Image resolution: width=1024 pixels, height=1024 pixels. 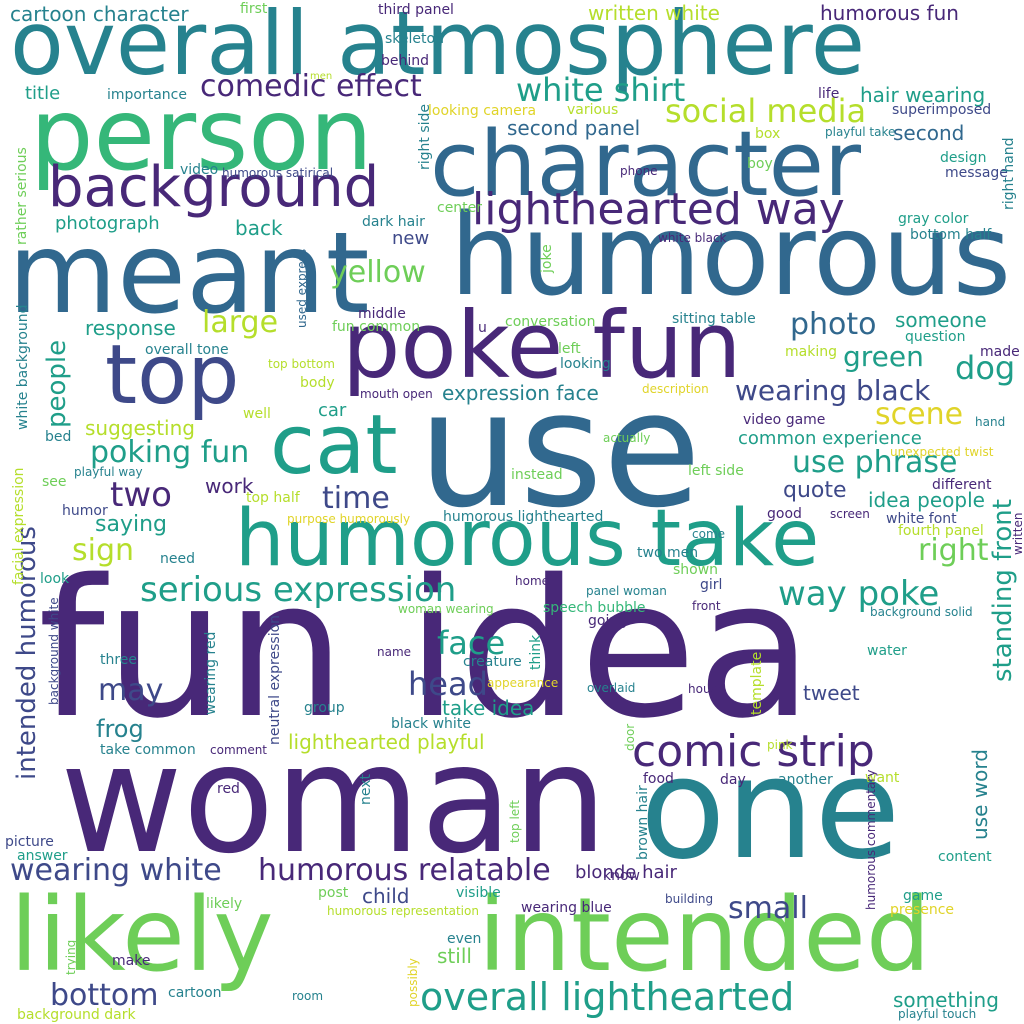 What do you see at coordinates (942, 452) in the screenshot?
I see `cloud-word: unexpected twist` at bounding box center [942, 452].